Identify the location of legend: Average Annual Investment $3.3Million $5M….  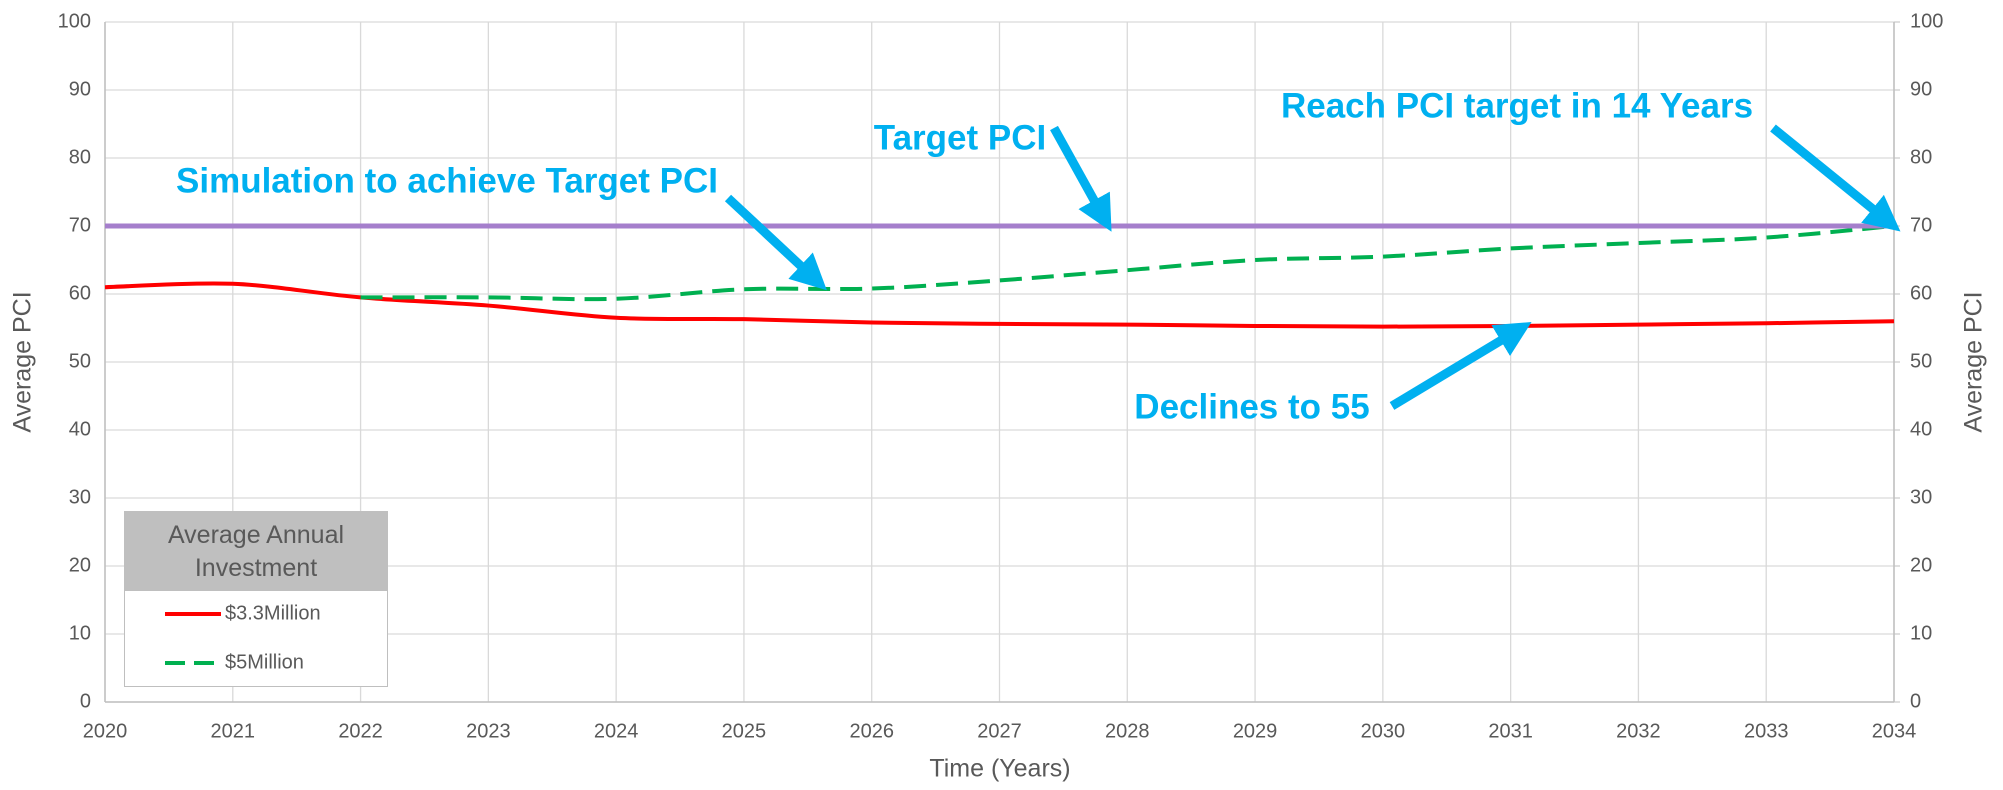
(256, 599).